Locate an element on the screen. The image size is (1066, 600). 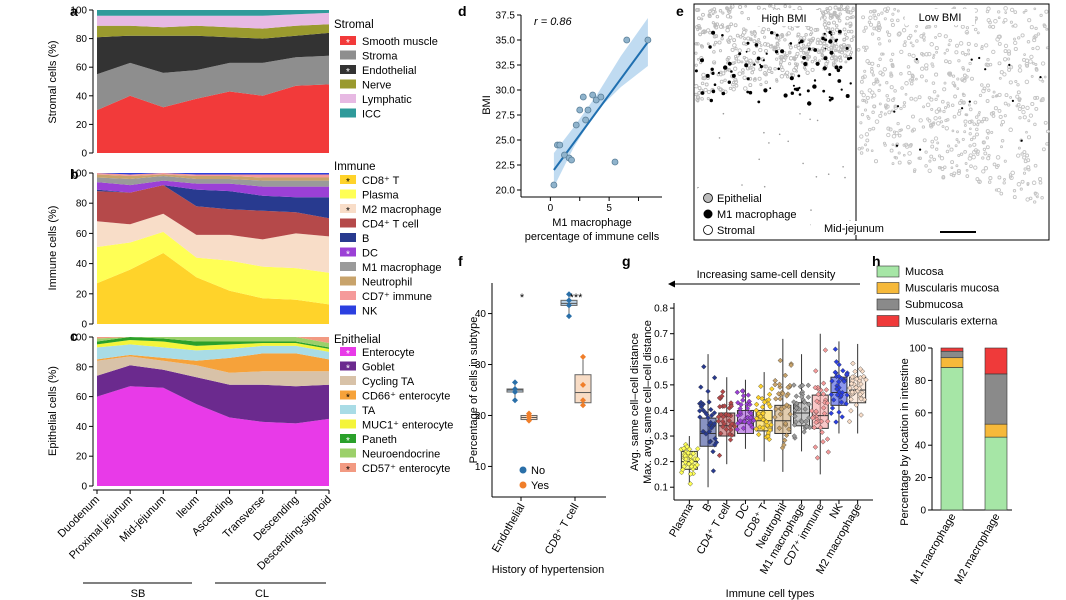
d-y-tick-label: 20.0 is located at coordinates (506, 191).